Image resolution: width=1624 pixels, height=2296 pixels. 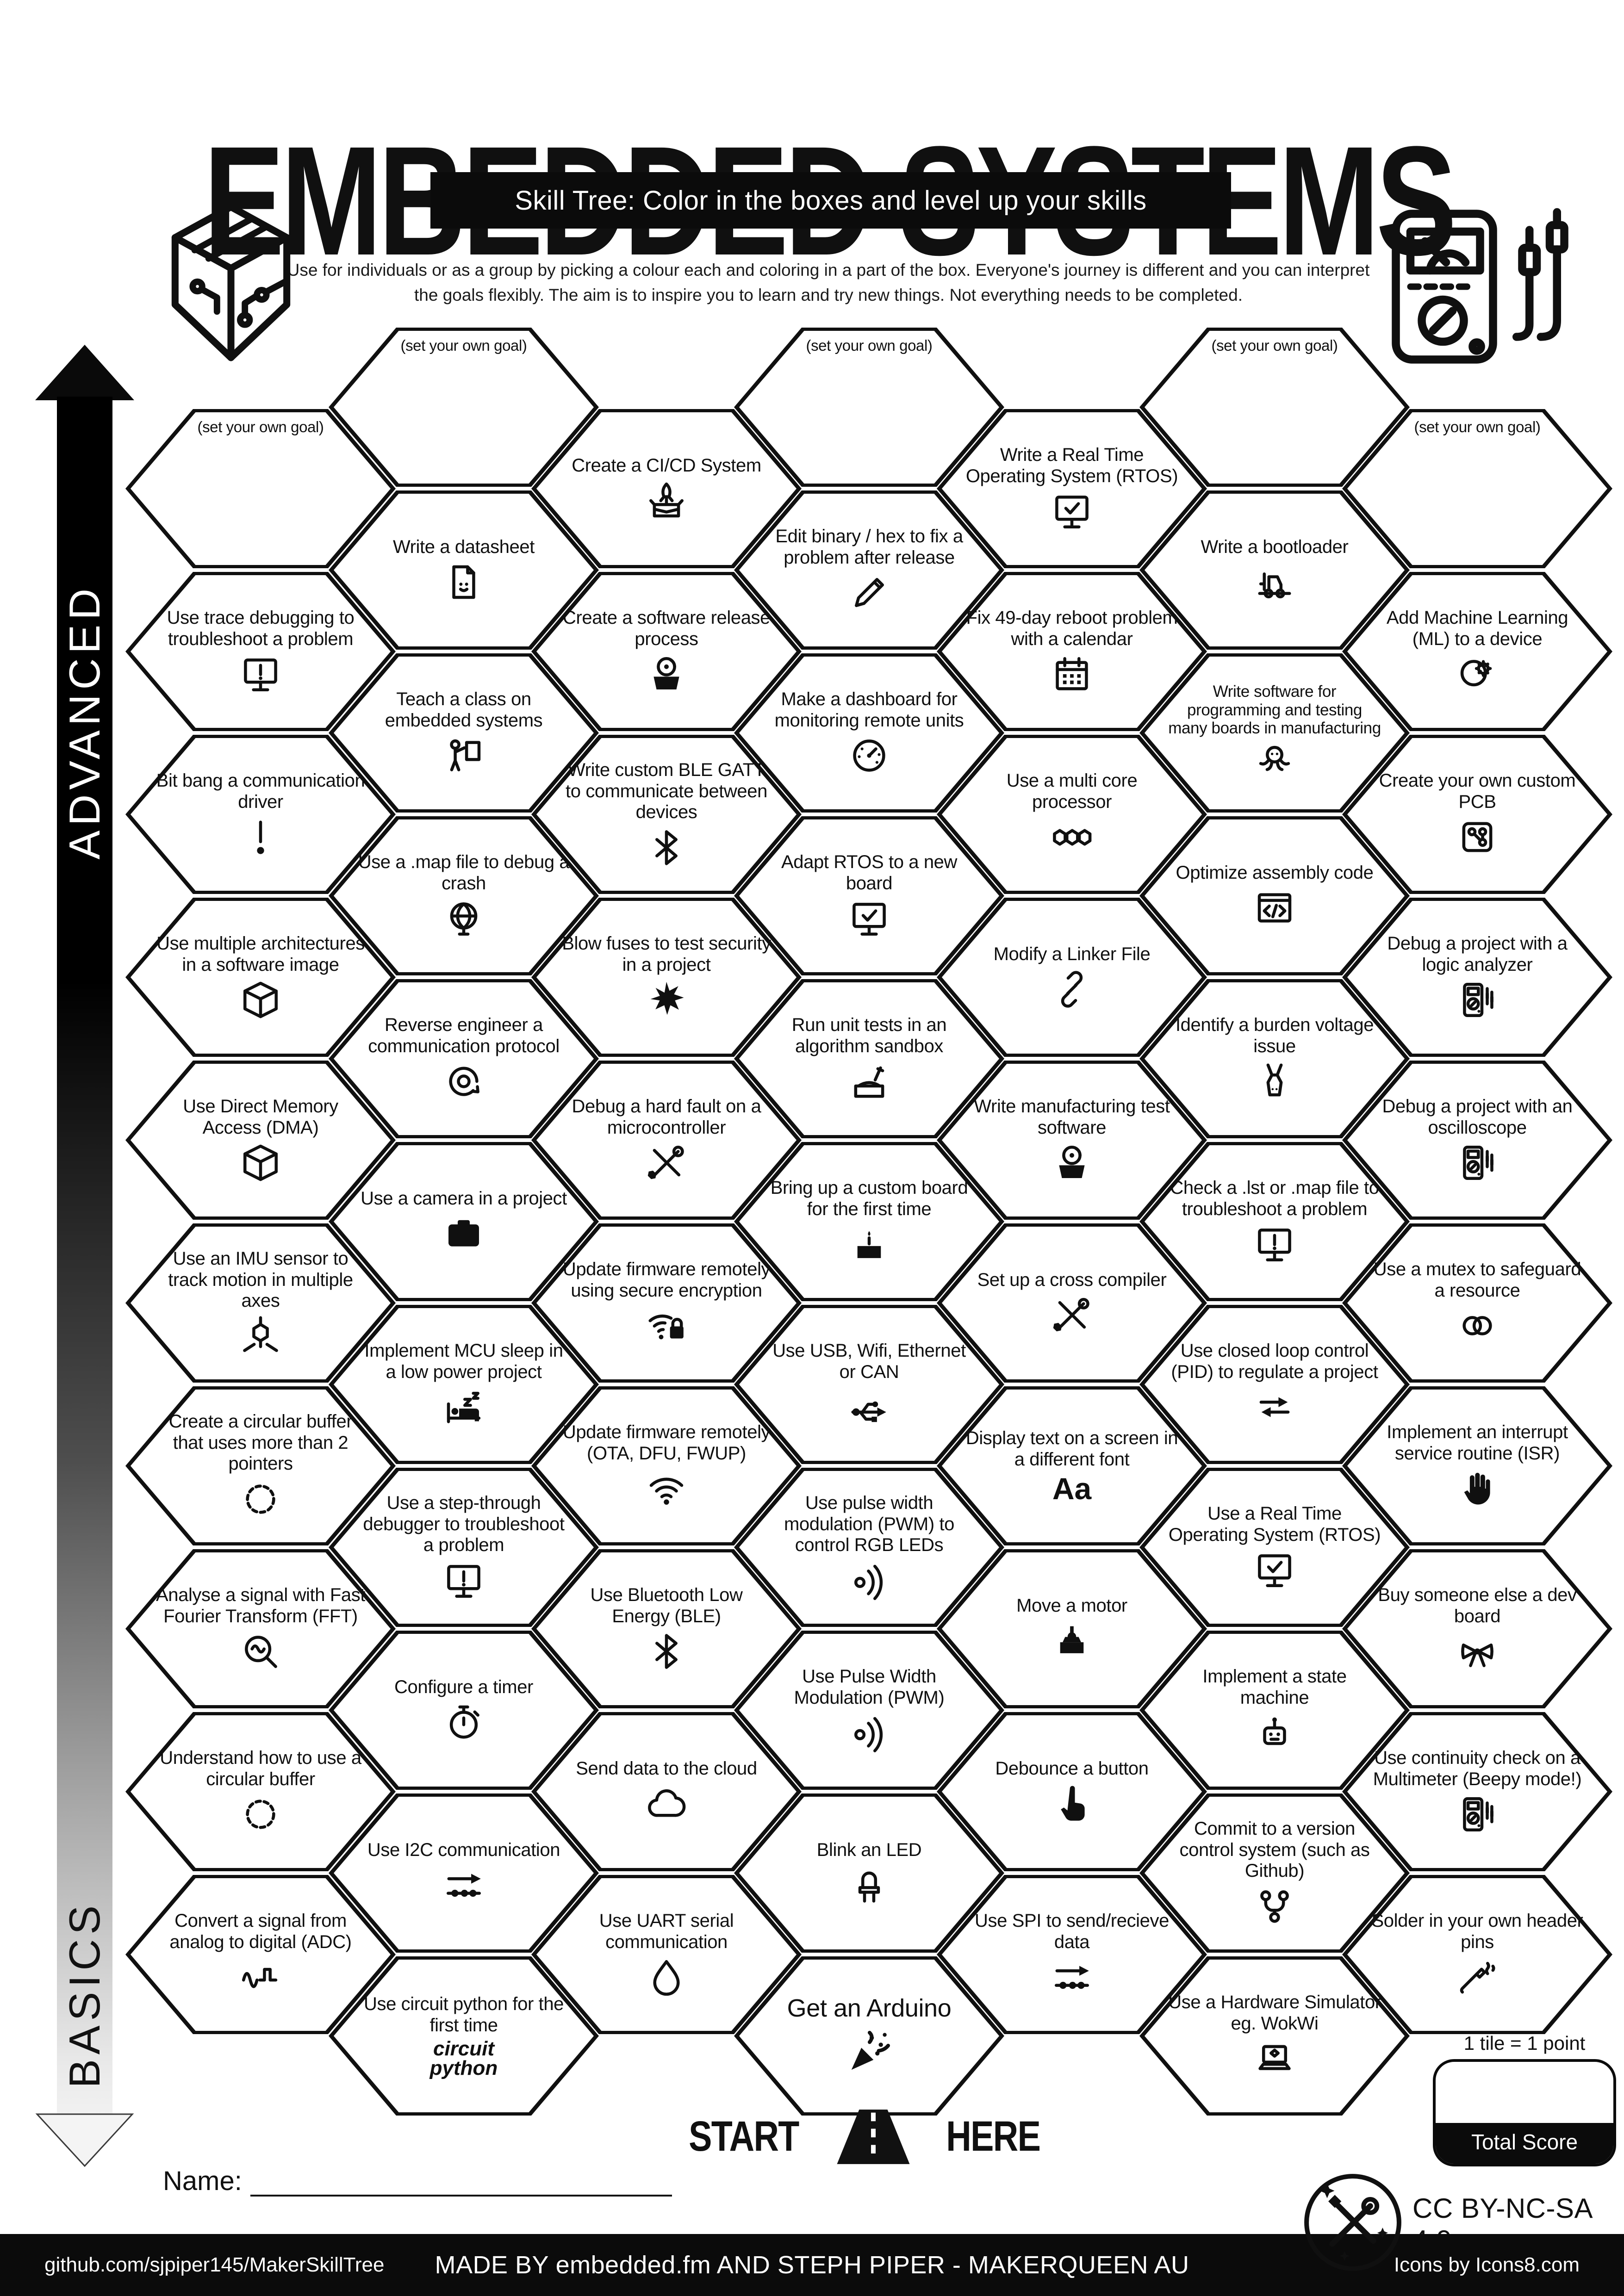 I want to click on hex-bootloader: Write a bootloader, so click(x=1274, y=570).